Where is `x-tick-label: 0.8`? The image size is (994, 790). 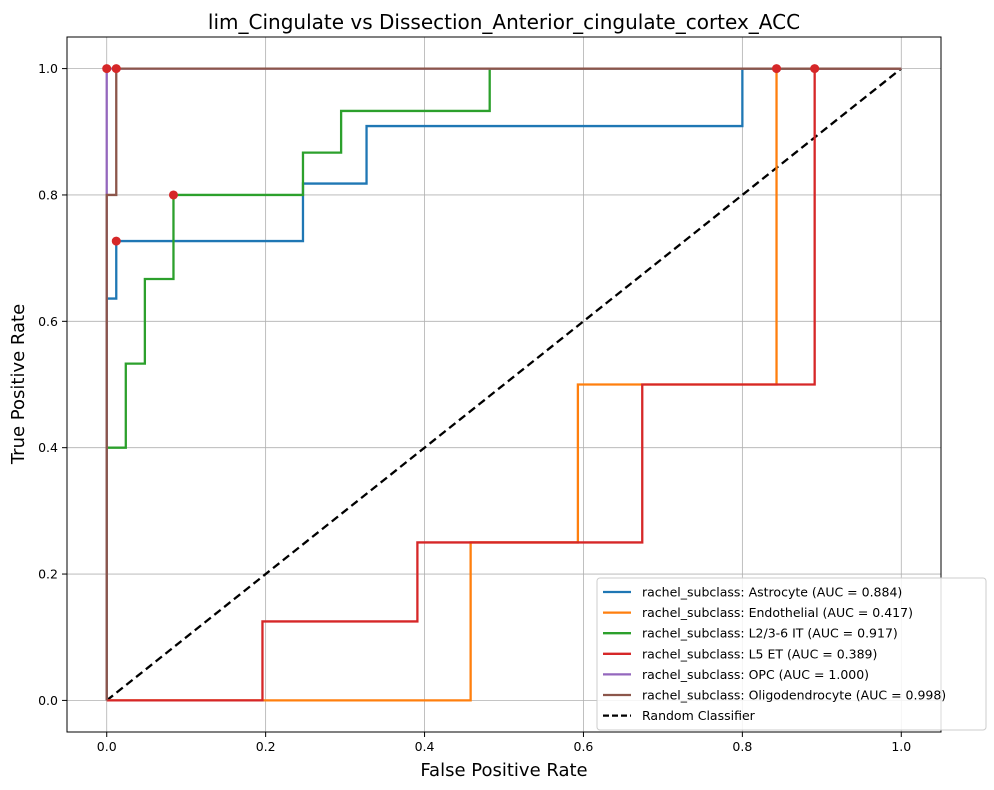 x-tick-label: 0.8 is located at coordinates (742, 746).